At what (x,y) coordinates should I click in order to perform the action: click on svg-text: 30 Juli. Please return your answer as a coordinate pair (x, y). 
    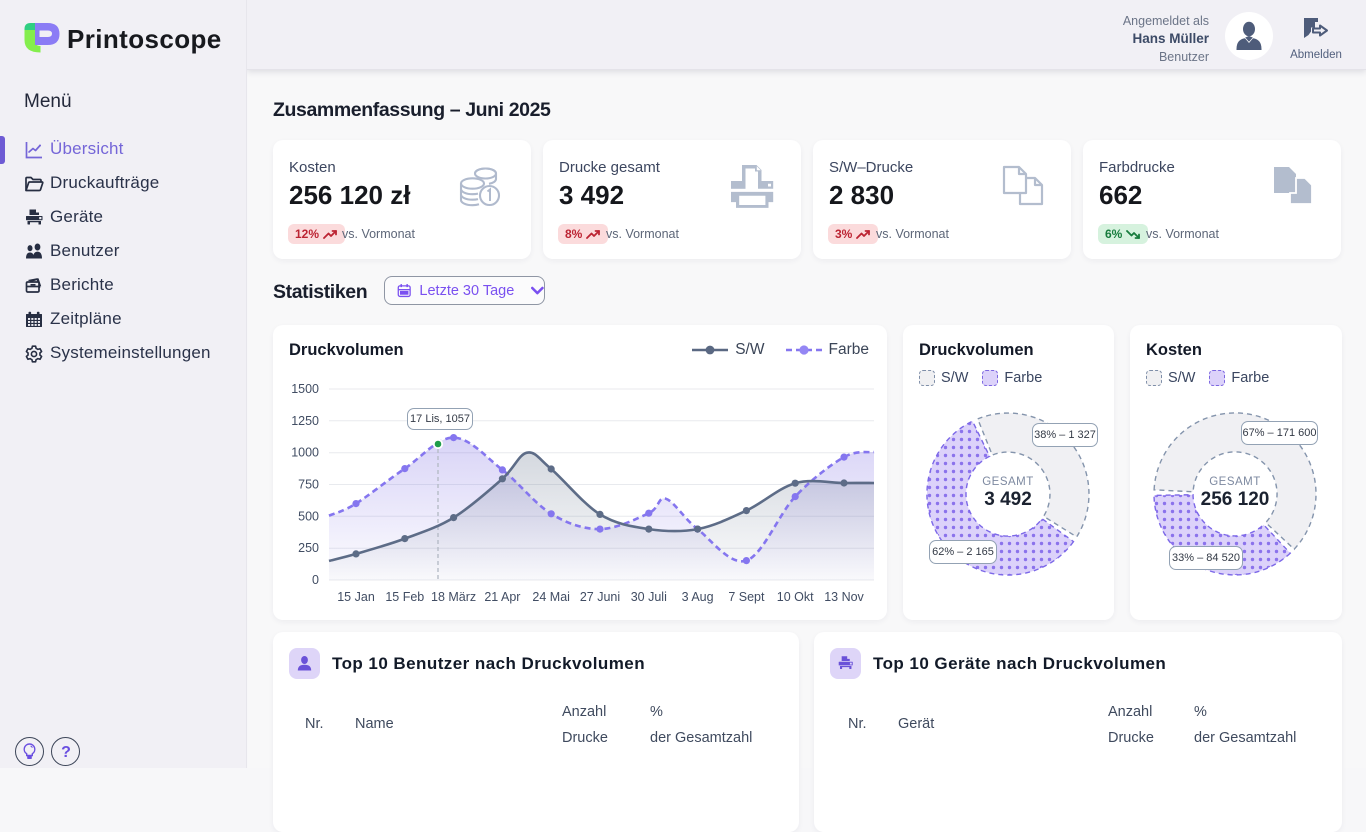
    Looking at the image, I should click on (649, 597).